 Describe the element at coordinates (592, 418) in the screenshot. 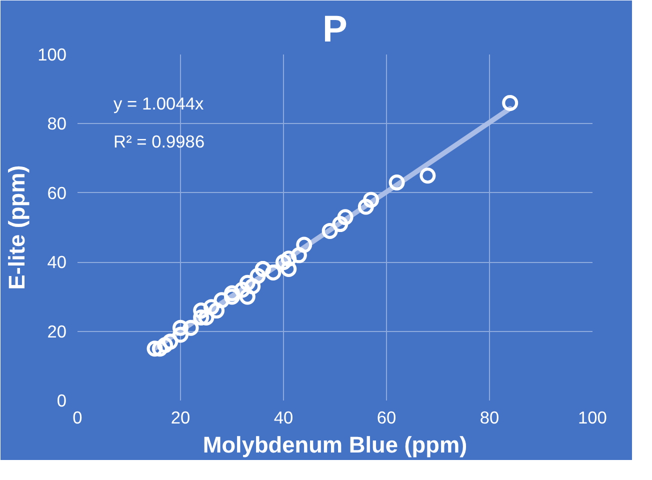

I see `x-tick-label: 100` at that location.